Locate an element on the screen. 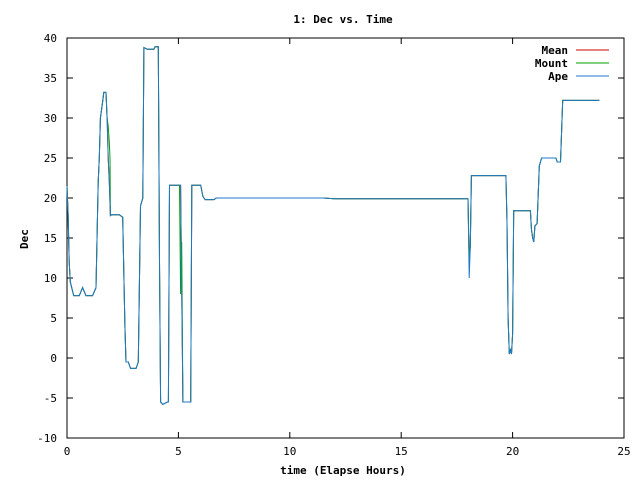  x-tick-label: 0 is located at coordinates (67, 451).